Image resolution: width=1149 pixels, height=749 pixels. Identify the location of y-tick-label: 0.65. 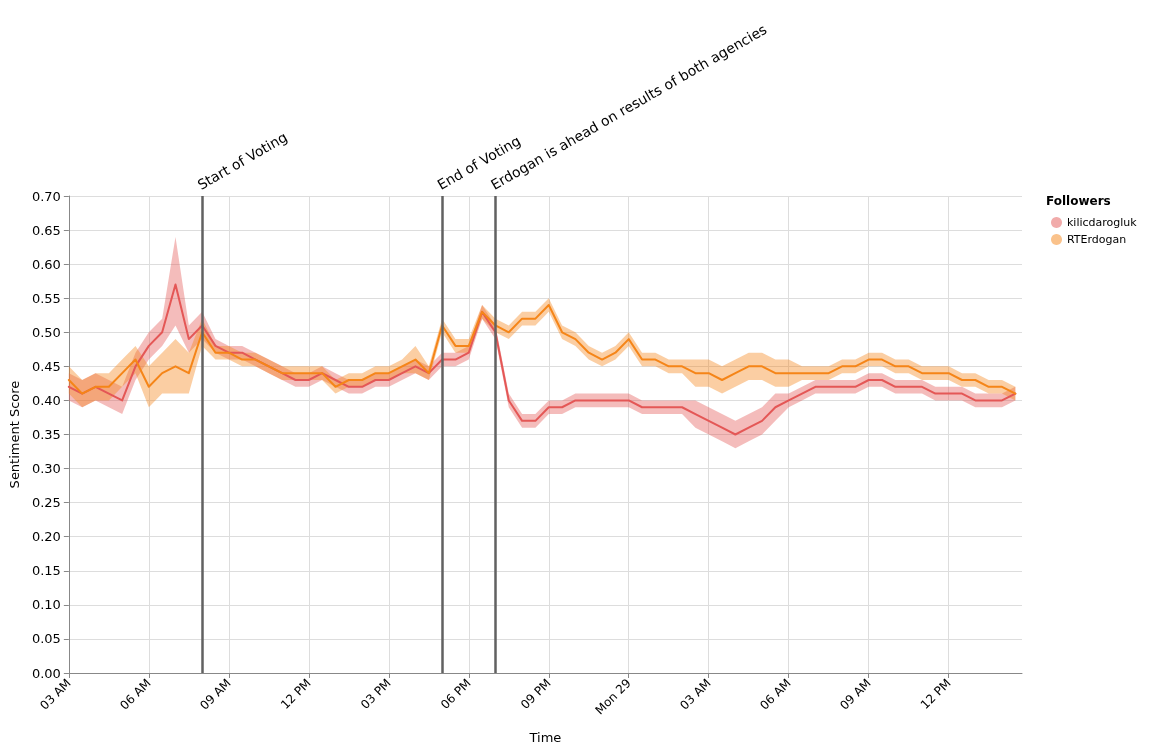
(46, 230).